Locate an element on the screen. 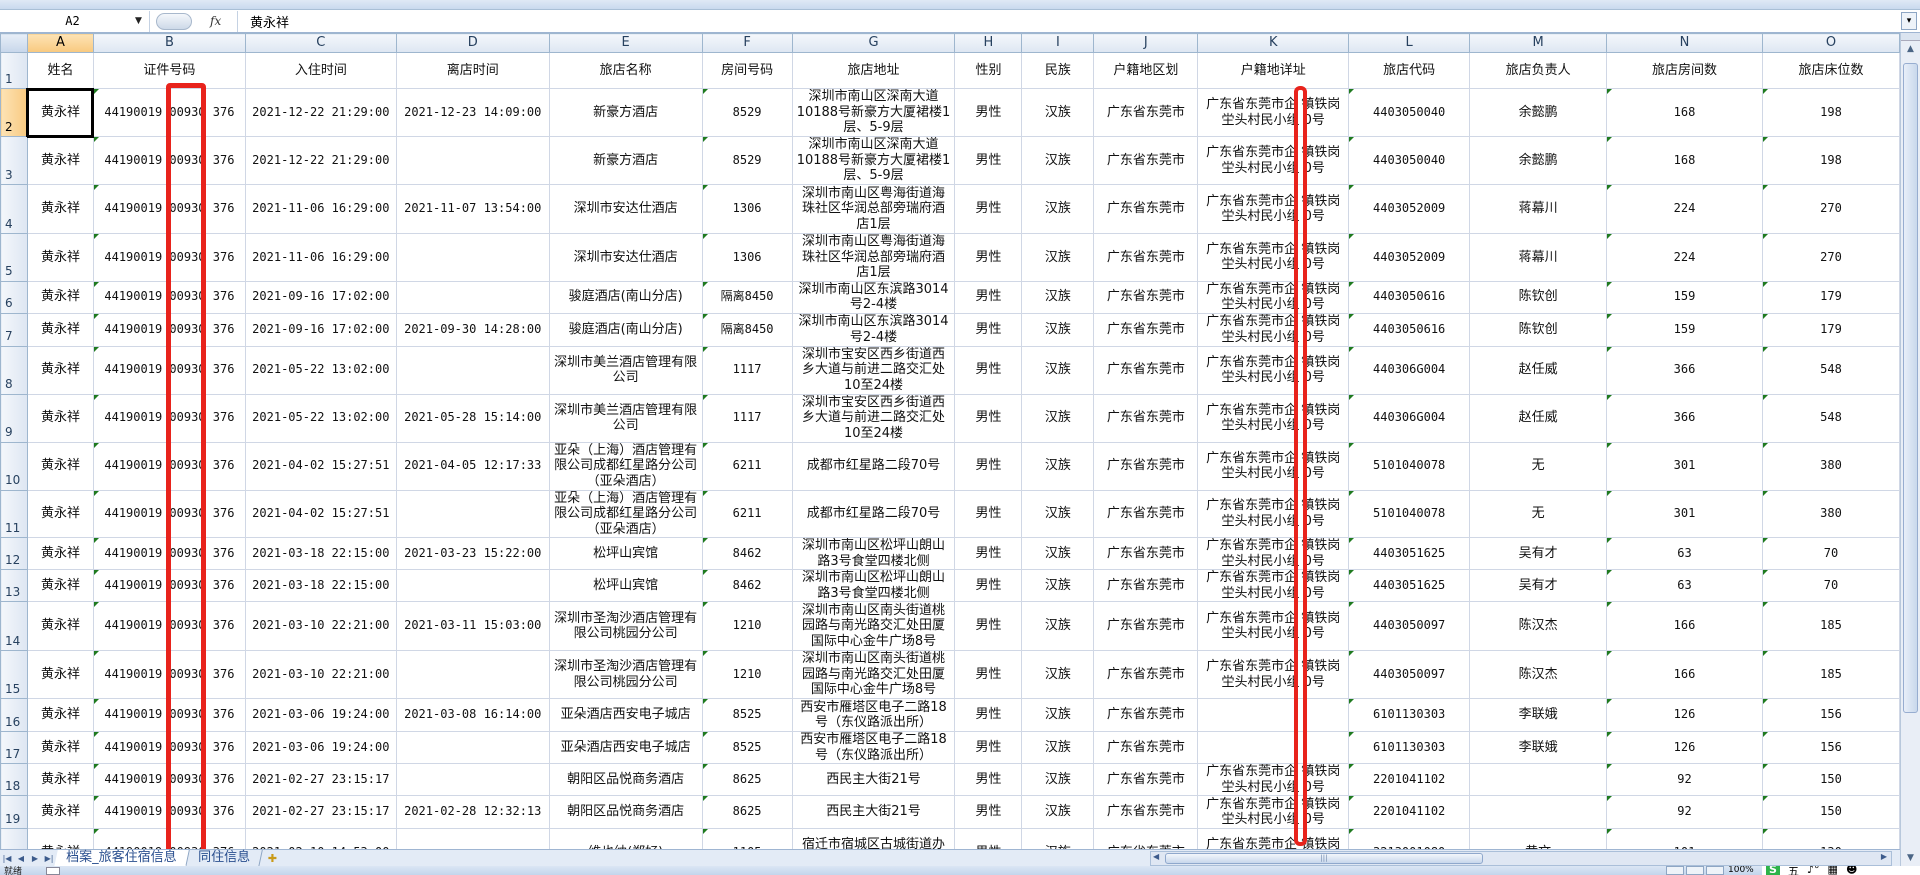 Image resolution: width=1920 pixels, height=875 pixels. cell-f11: 6211 is located at coordinates (747, 513).